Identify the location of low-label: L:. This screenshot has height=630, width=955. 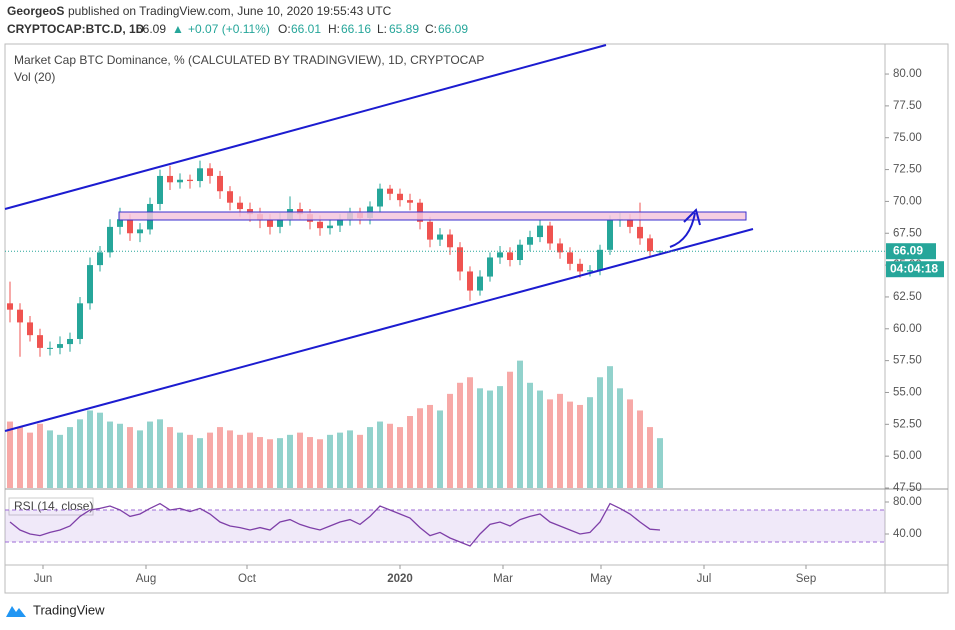
(382, 29).